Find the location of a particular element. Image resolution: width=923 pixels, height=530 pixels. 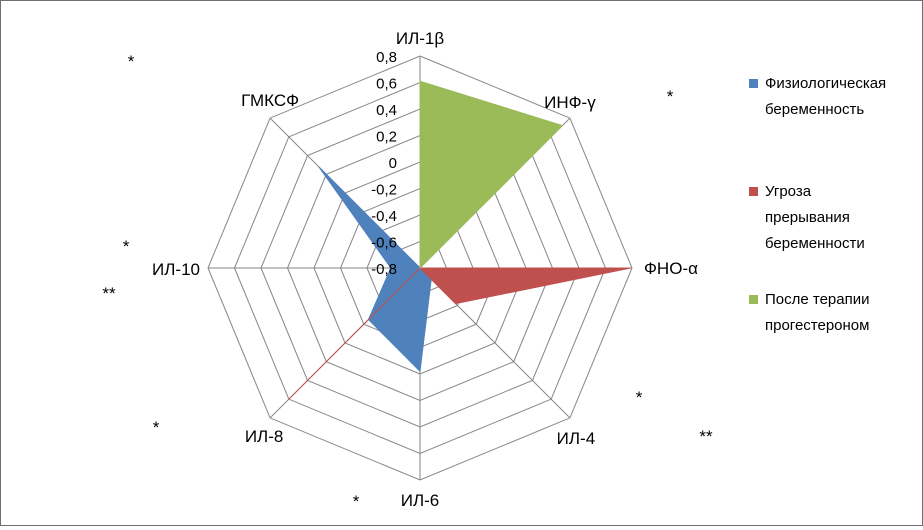

category-label: ИЛ-8 is located at coordinates (264, 436).